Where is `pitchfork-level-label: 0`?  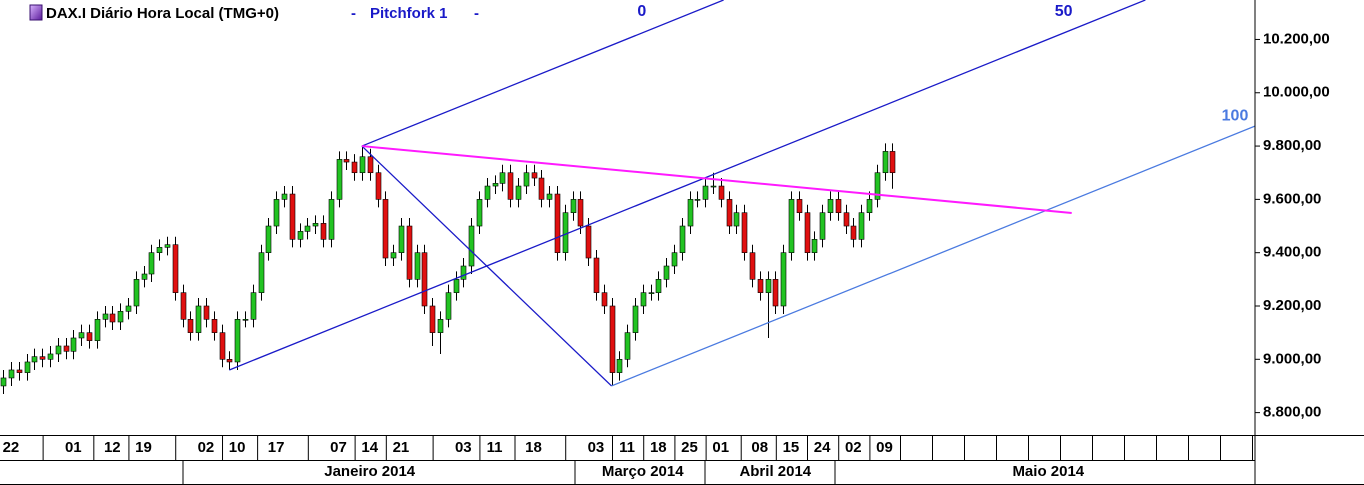 pitchfork-level-label: 0 is located at coordinates (641, 11).